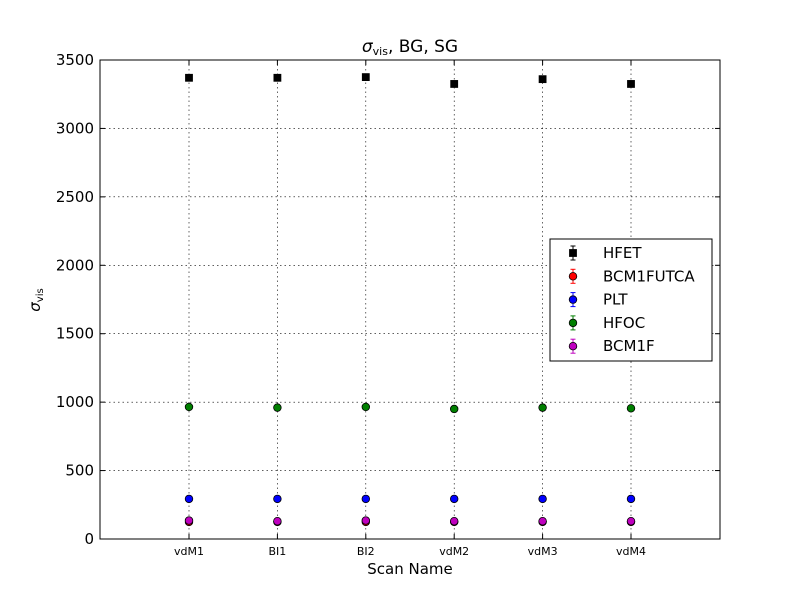 The image size is (800, 600). I want to click on y-tick-label: 1000, so click(75, 402).